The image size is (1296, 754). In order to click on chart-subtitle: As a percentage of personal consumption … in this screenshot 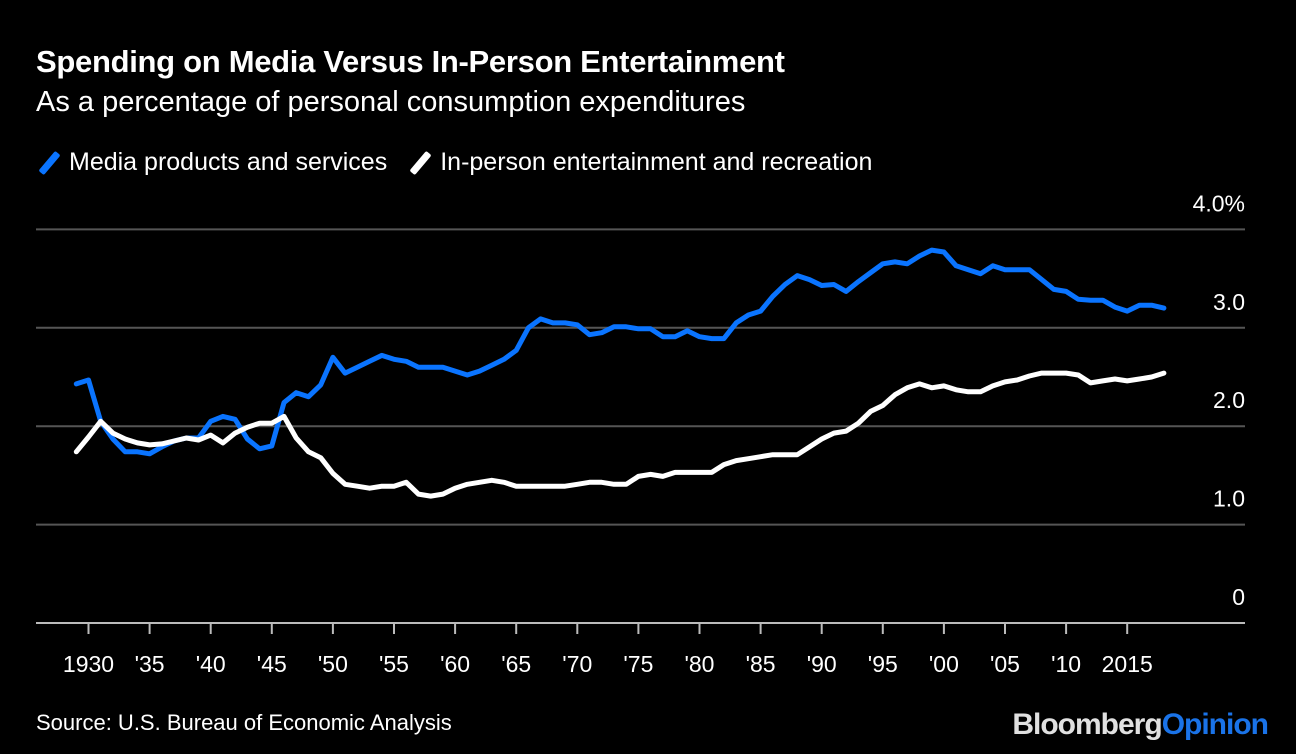, I will do `click(391, 102)`.